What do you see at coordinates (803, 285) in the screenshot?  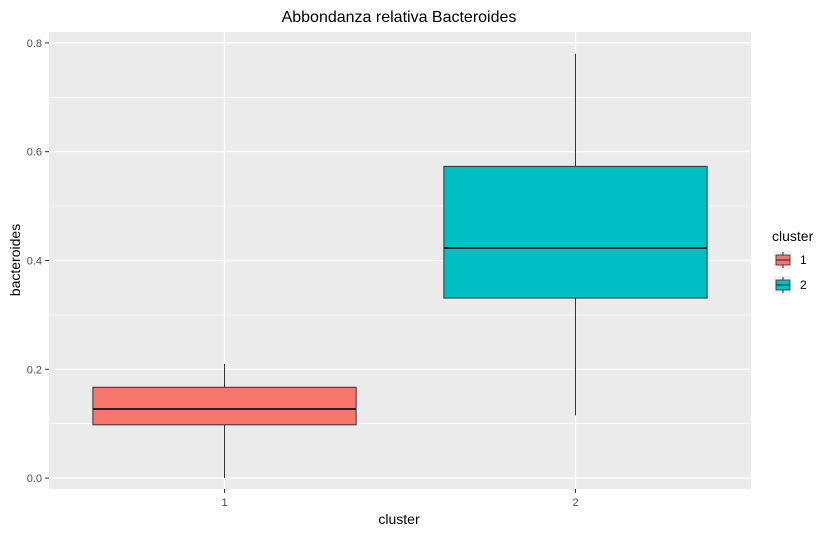 I see `legend-label: 2` at bounding box center [803, 285].